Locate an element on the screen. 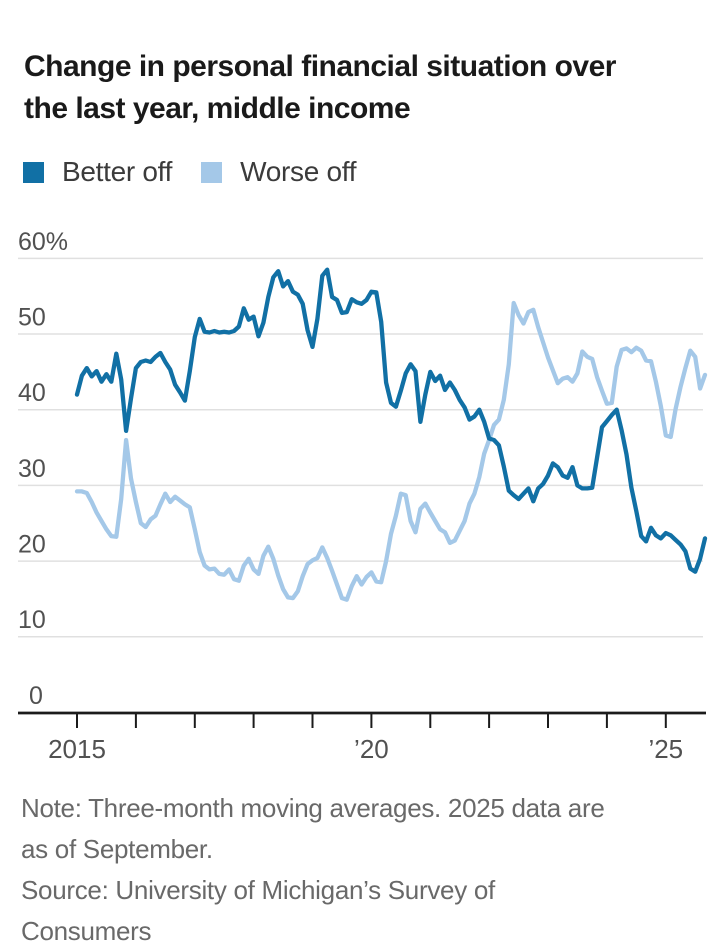  note-line-2: as of September. is located at coordinates (117, 849).